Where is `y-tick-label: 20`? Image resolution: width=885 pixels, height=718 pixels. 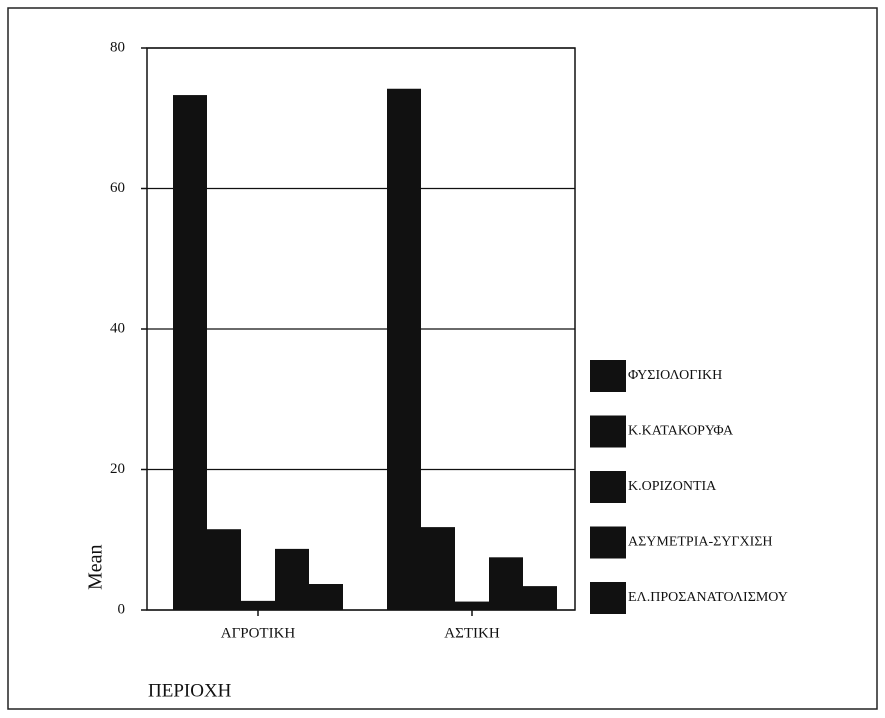
y-tick-label: 20 is located at coordinates (117, 469).